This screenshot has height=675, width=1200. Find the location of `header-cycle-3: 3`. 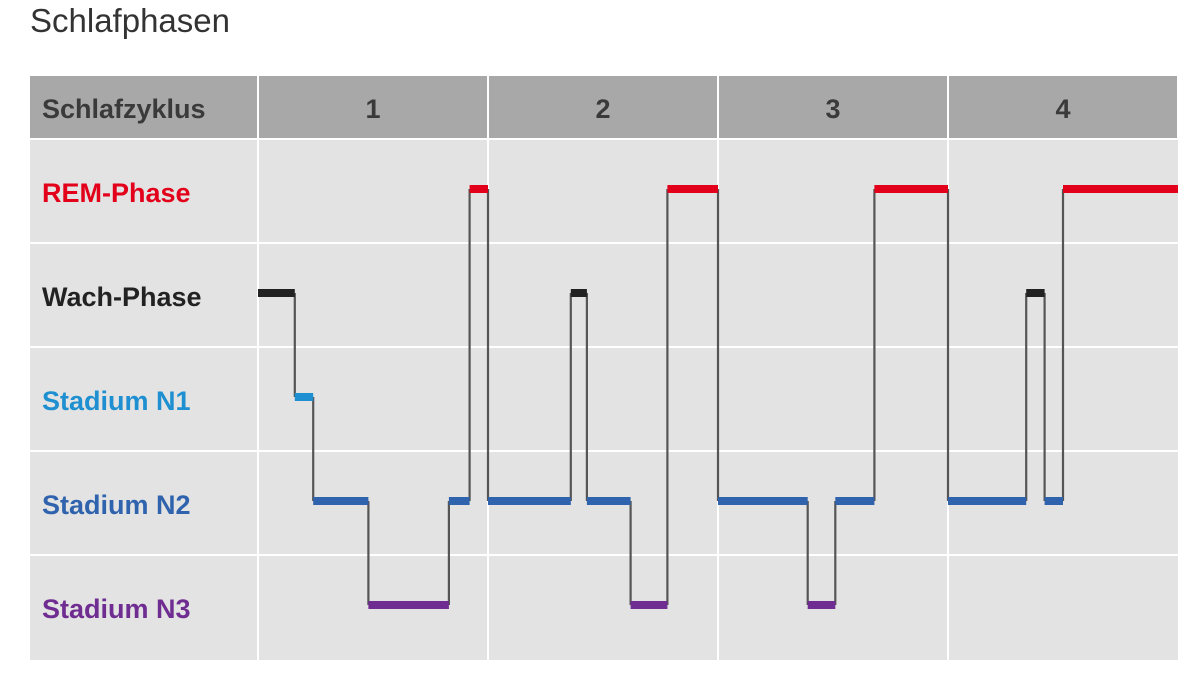

header-cycle-3: 3 is located at coordinates (832, 109).